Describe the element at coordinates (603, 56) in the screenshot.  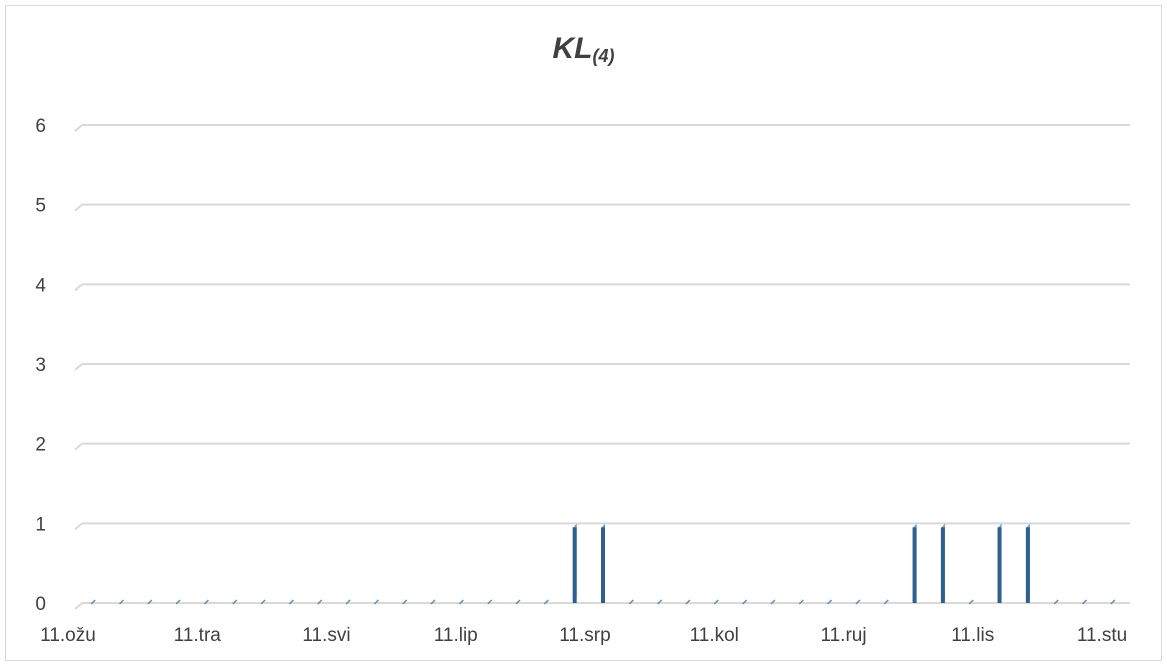
I see `chart-title-subscript: (4)` at that location.